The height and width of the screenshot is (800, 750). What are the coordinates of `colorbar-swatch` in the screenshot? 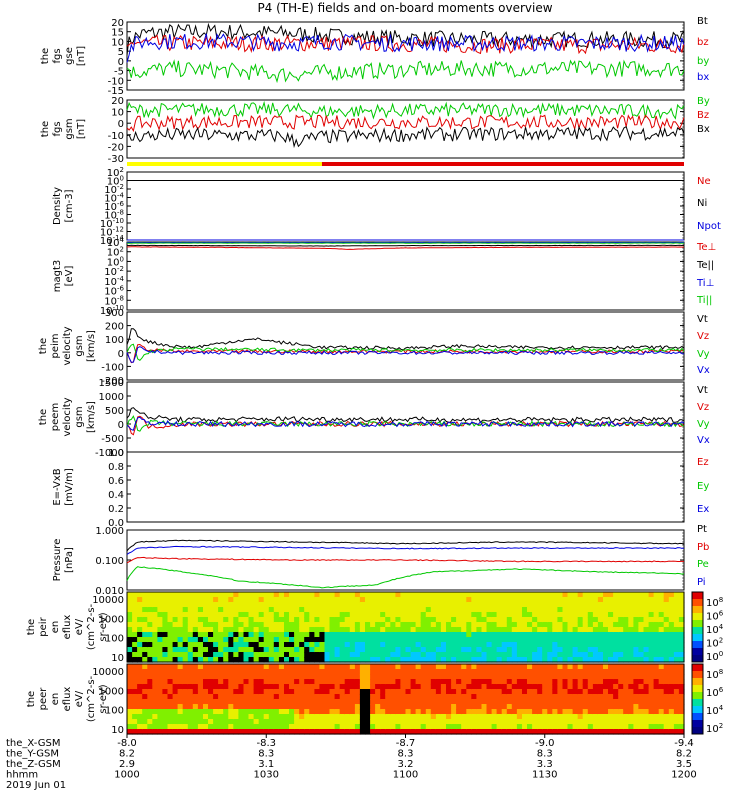 It's located at (697, 710).